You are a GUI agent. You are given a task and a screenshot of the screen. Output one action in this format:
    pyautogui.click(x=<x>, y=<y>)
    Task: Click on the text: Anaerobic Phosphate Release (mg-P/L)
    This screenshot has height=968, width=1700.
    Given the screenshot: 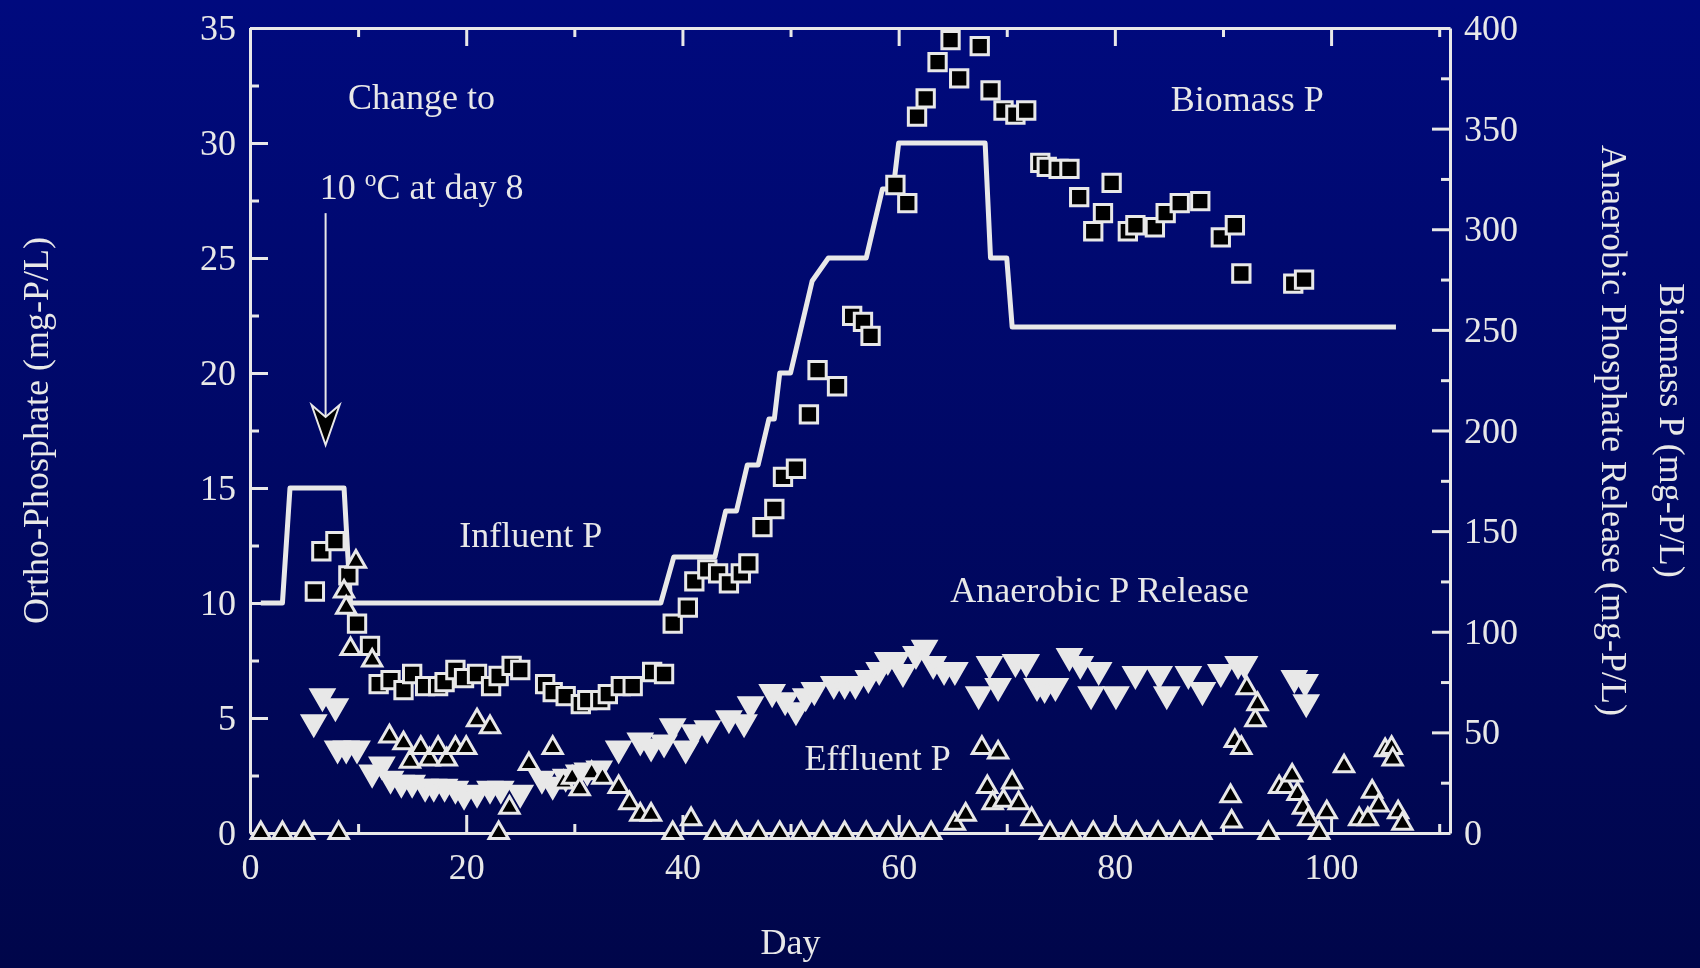 What is the action you would take?
    pyautogui.click(x=1614, y=430)
    